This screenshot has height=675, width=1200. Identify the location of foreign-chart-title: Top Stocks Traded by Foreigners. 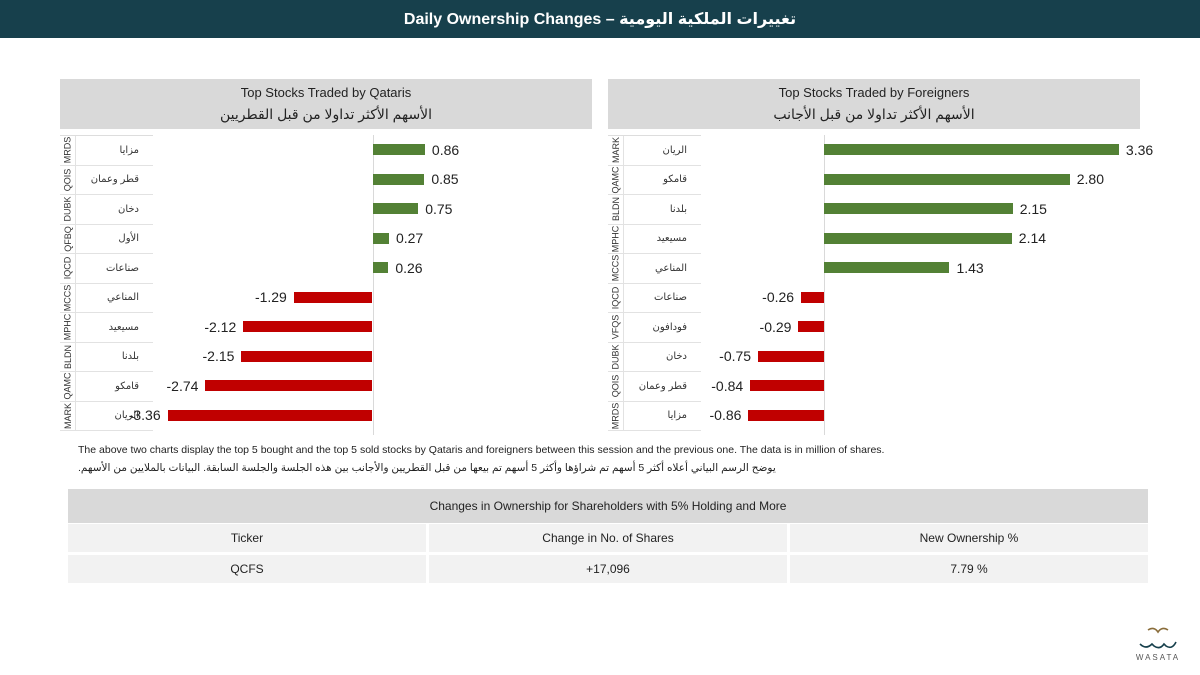
(874, 92).